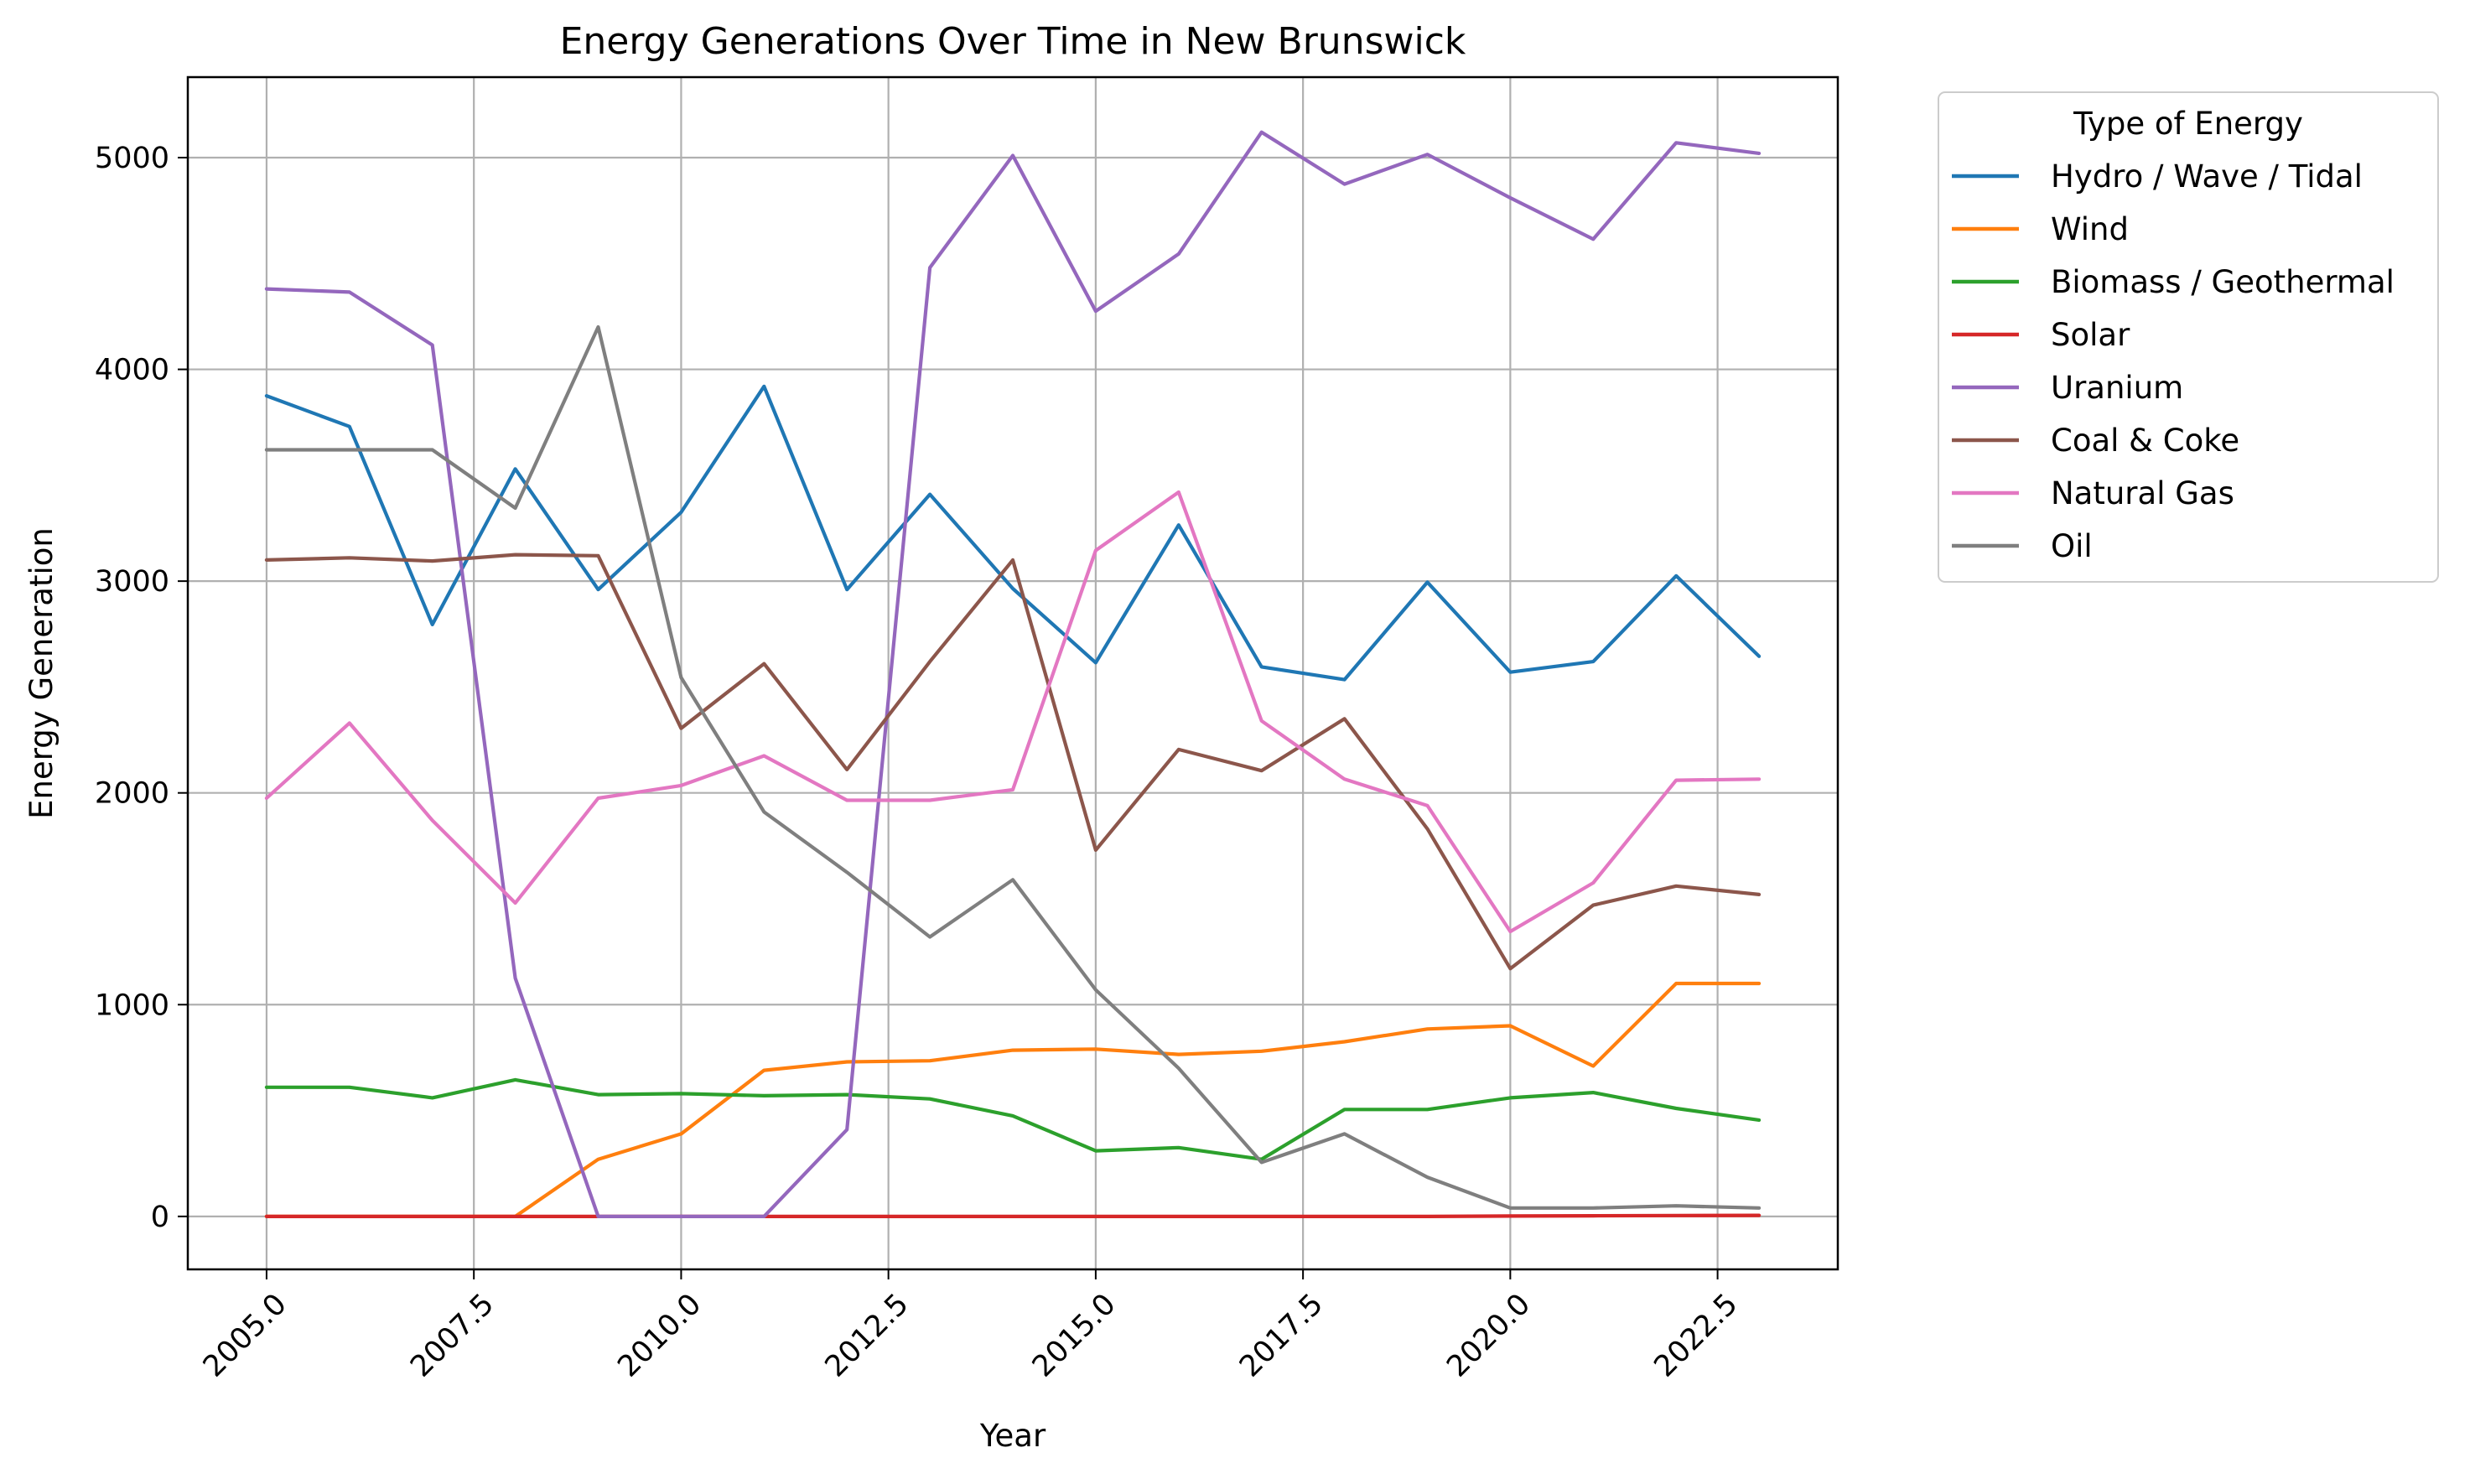  I want to click on legend-label: Biomass / Geothermal, so click(2223, 282).